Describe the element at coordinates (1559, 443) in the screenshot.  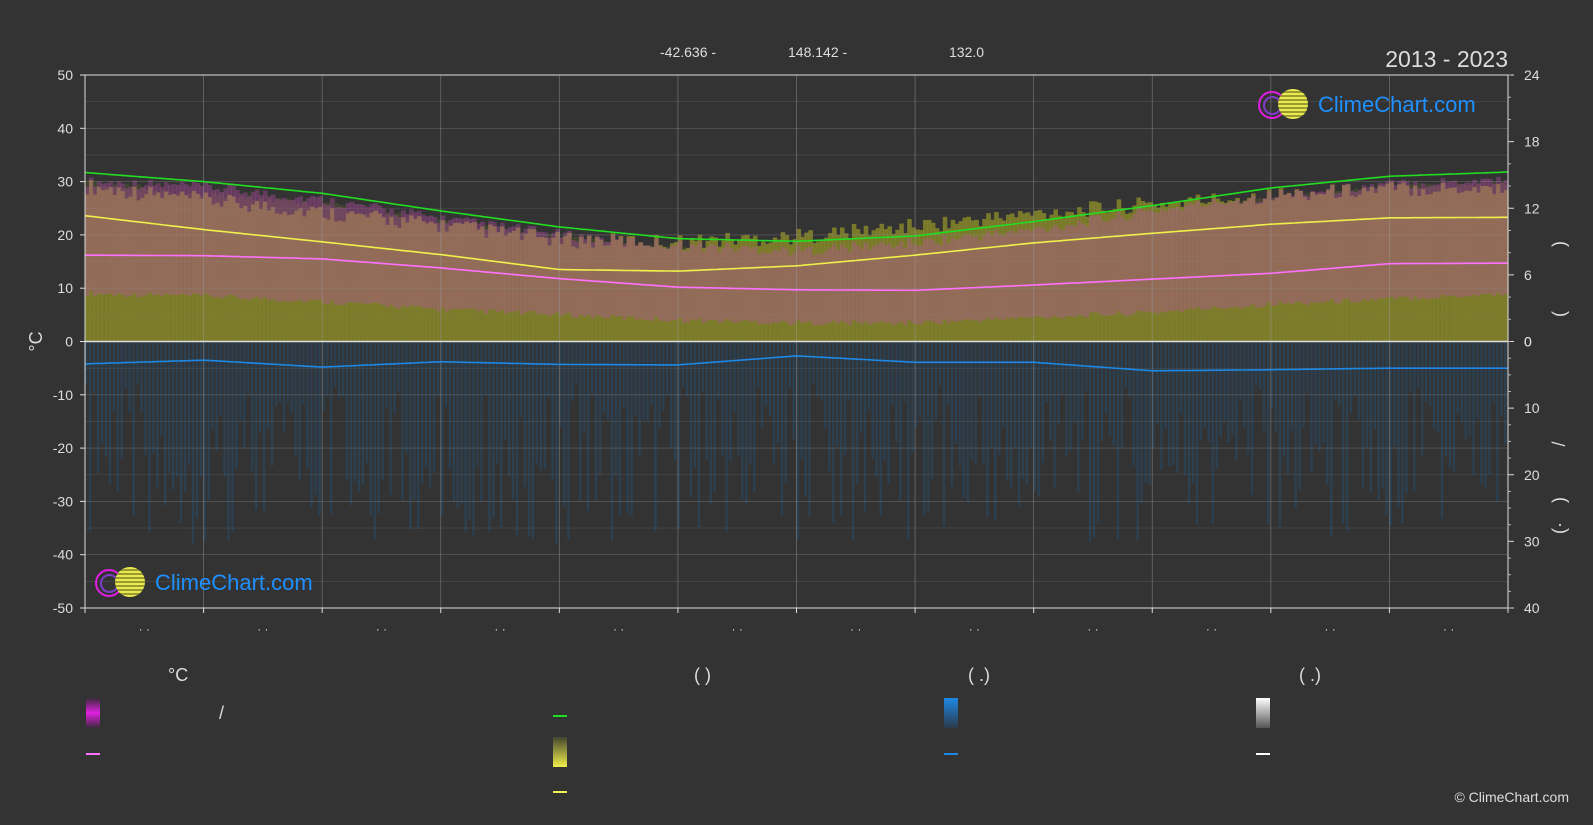
I see `y3-axis-label: /` at that location.